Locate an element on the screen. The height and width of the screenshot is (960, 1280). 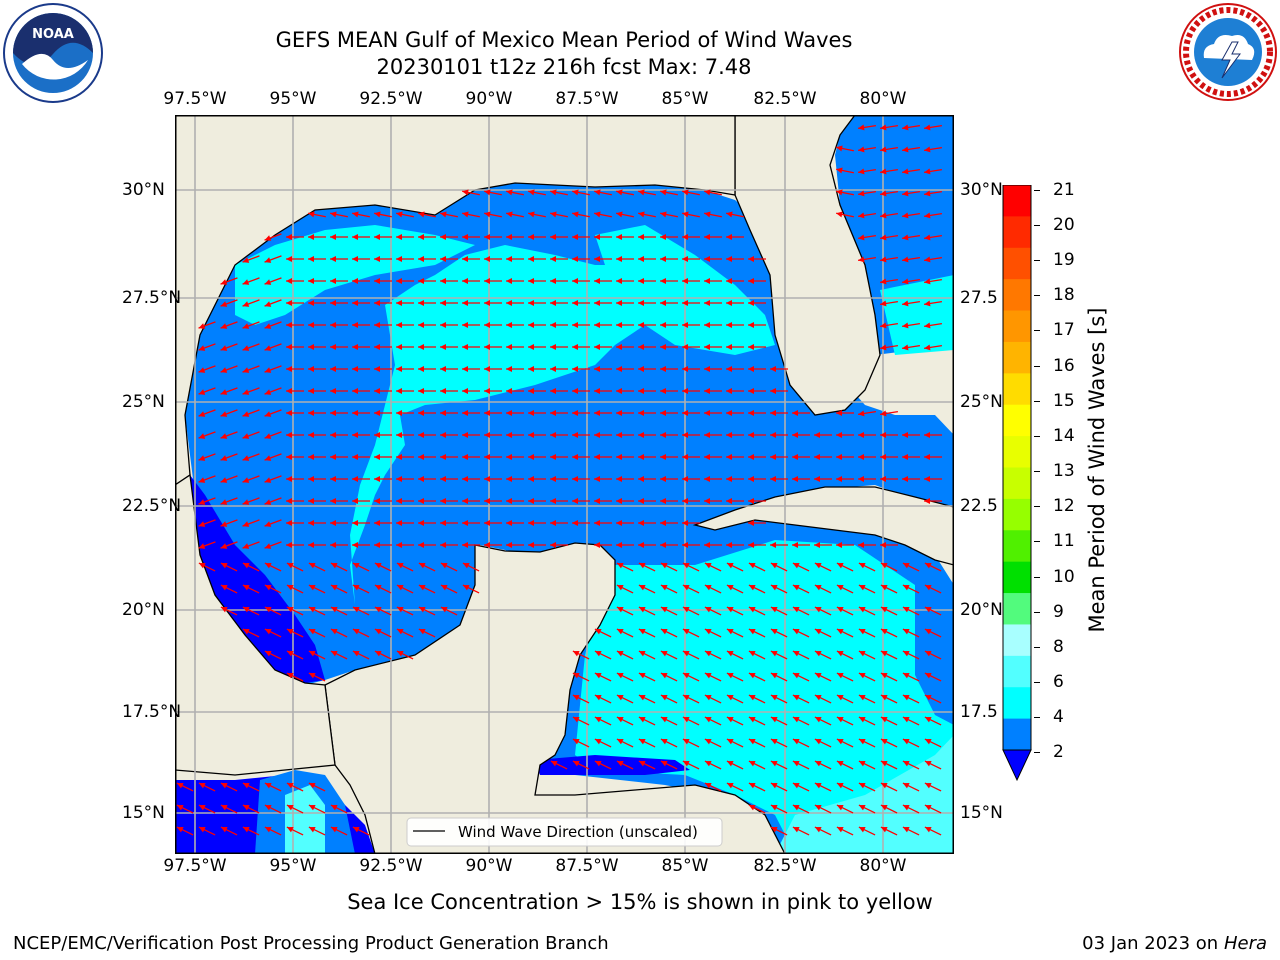
lon-tick-top-5: 85°W is located at coordinates (685, 99).